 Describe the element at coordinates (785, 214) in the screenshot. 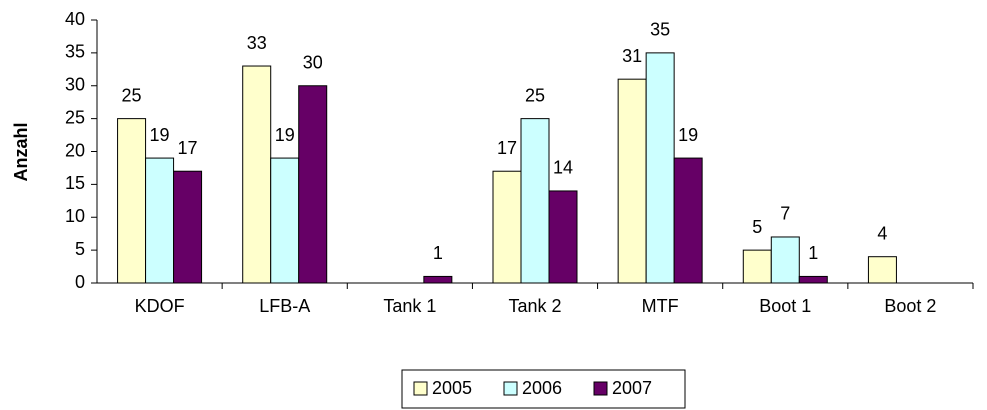

I see `data-label: 7` at that location.